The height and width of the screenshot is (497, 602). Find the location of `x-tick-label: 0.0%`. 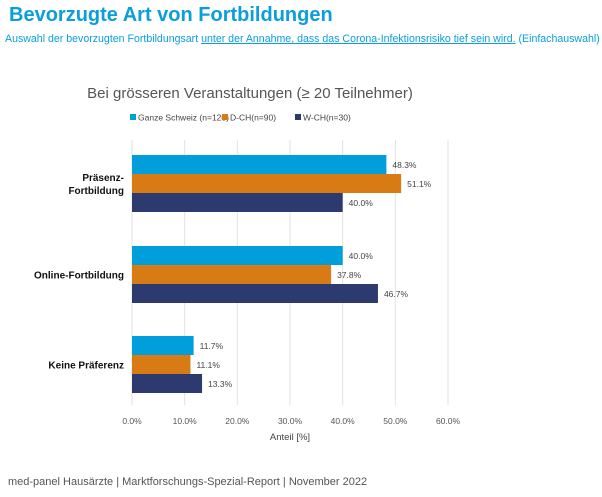

x-tick-label: 0.0% is located at coordinates (132, 421).